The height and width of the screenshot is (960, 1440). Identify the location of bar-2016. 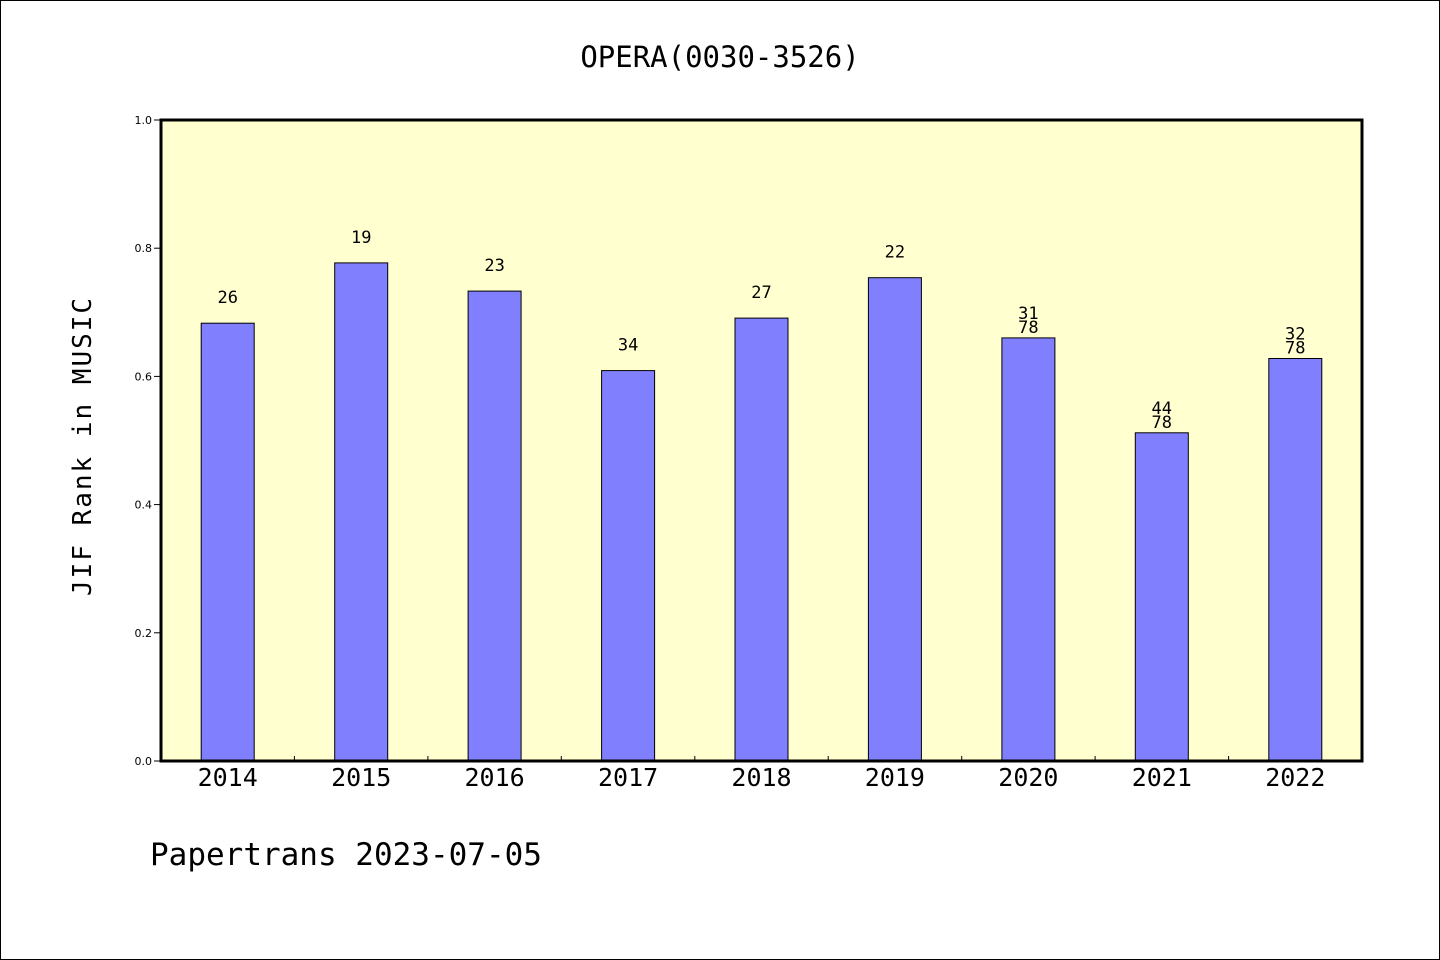
(494, 526).